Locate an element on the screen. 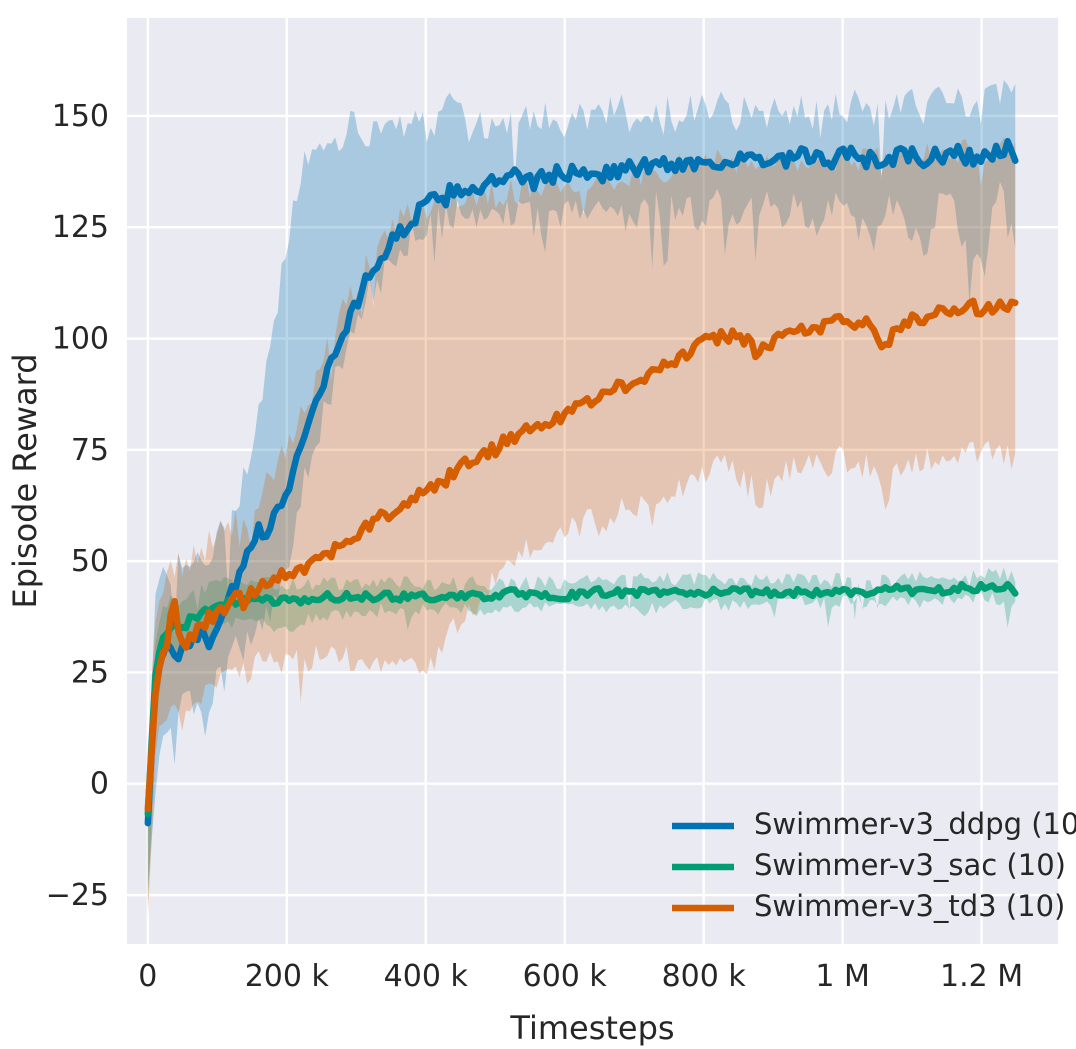  x-tick-label: 200 k is located at coordinates (287, 976).